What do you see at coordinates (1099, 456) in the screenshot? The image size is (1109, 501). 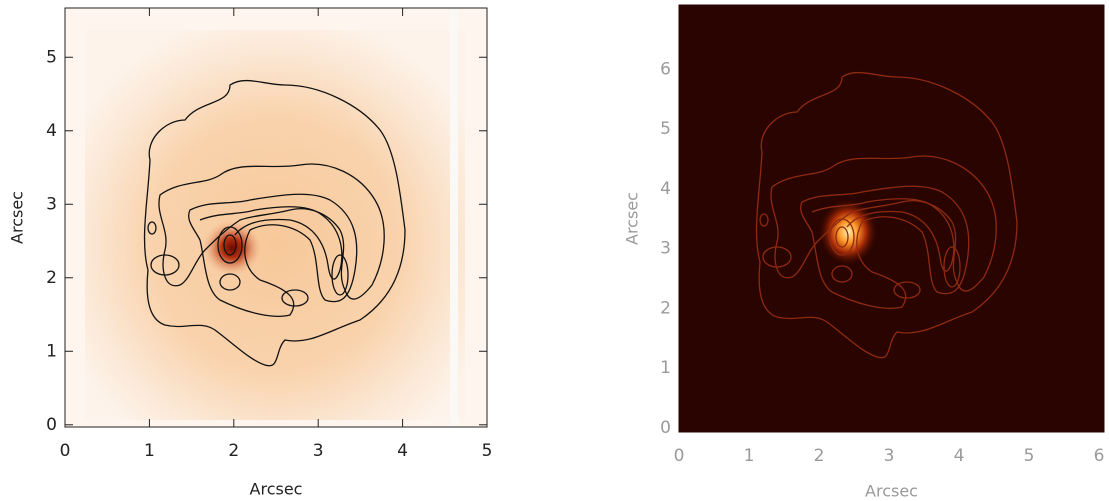 I see `x-tick-label: 6` at bounding box center [1099, 456].